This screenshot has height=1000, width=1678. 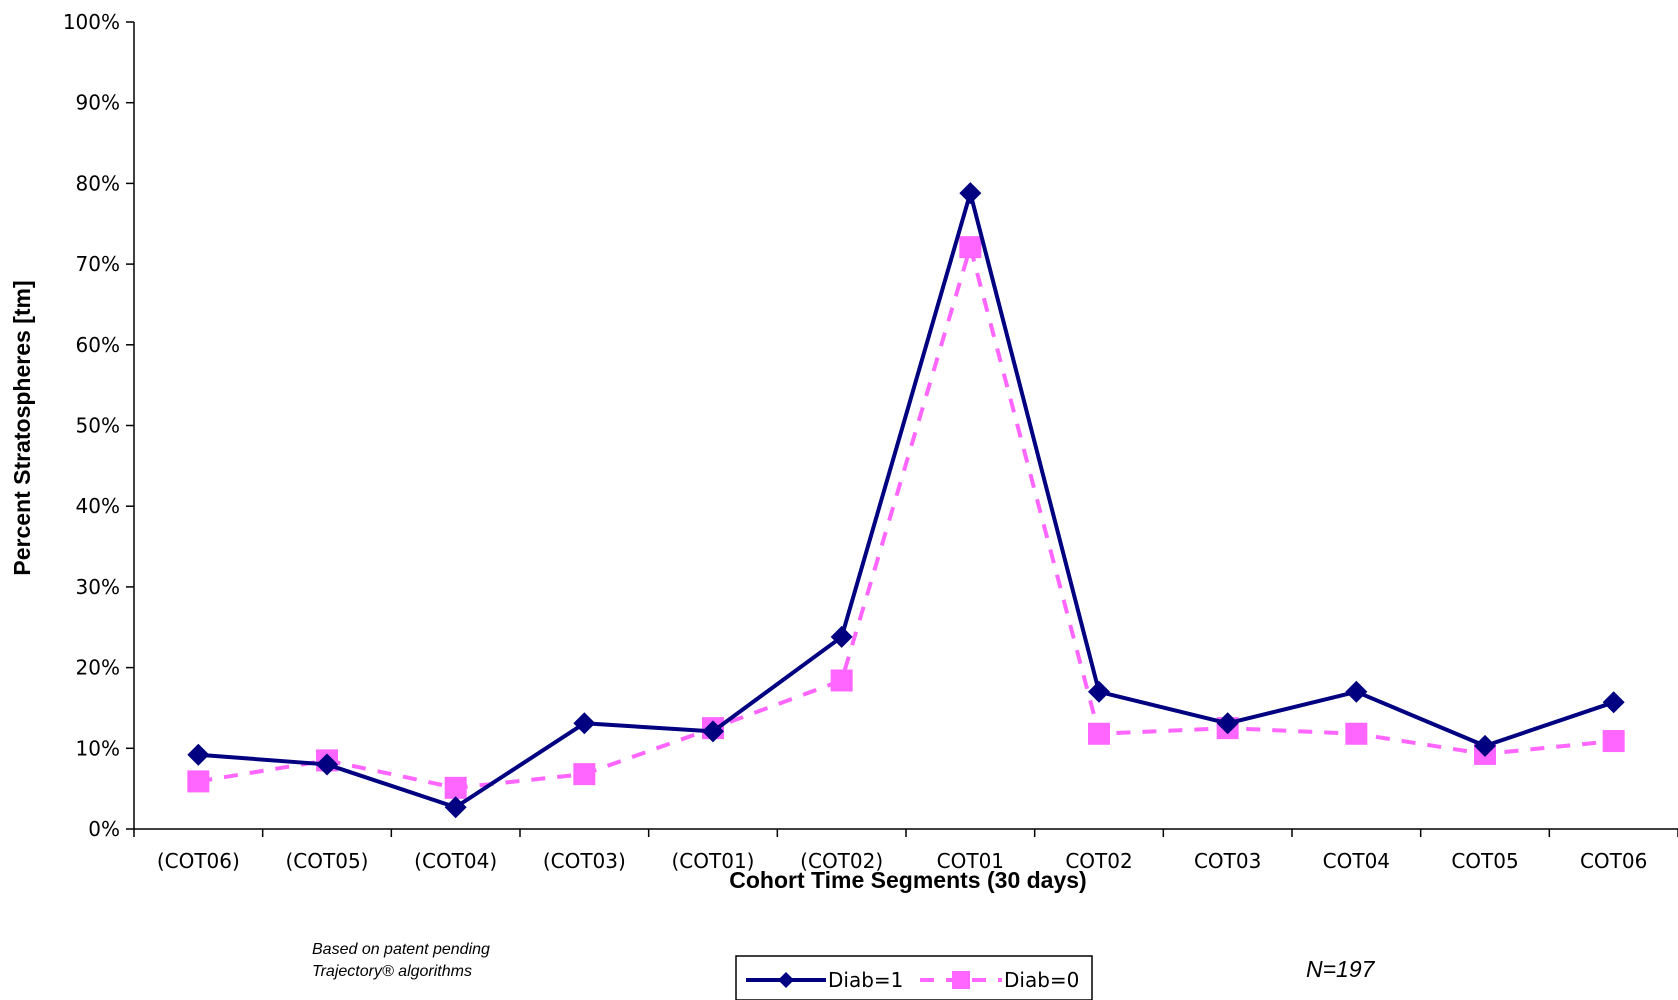 What do you see at coordinates (22, 427) in the screenshot?
I see `y-axis-title: Percent Stratospheres [tm]` at bounding box center [22, 427].